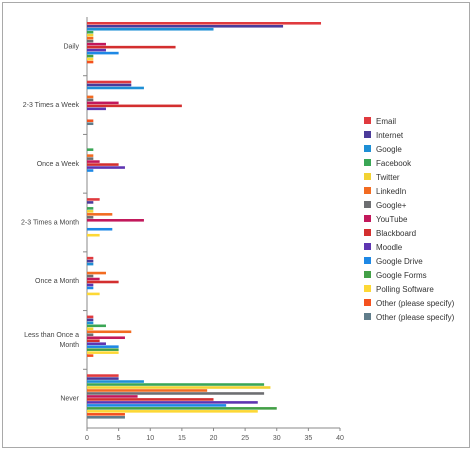 The height and width of the screenshot is (452, 474). I want to click on legend-swatch-polling-software, so click(367, 288).